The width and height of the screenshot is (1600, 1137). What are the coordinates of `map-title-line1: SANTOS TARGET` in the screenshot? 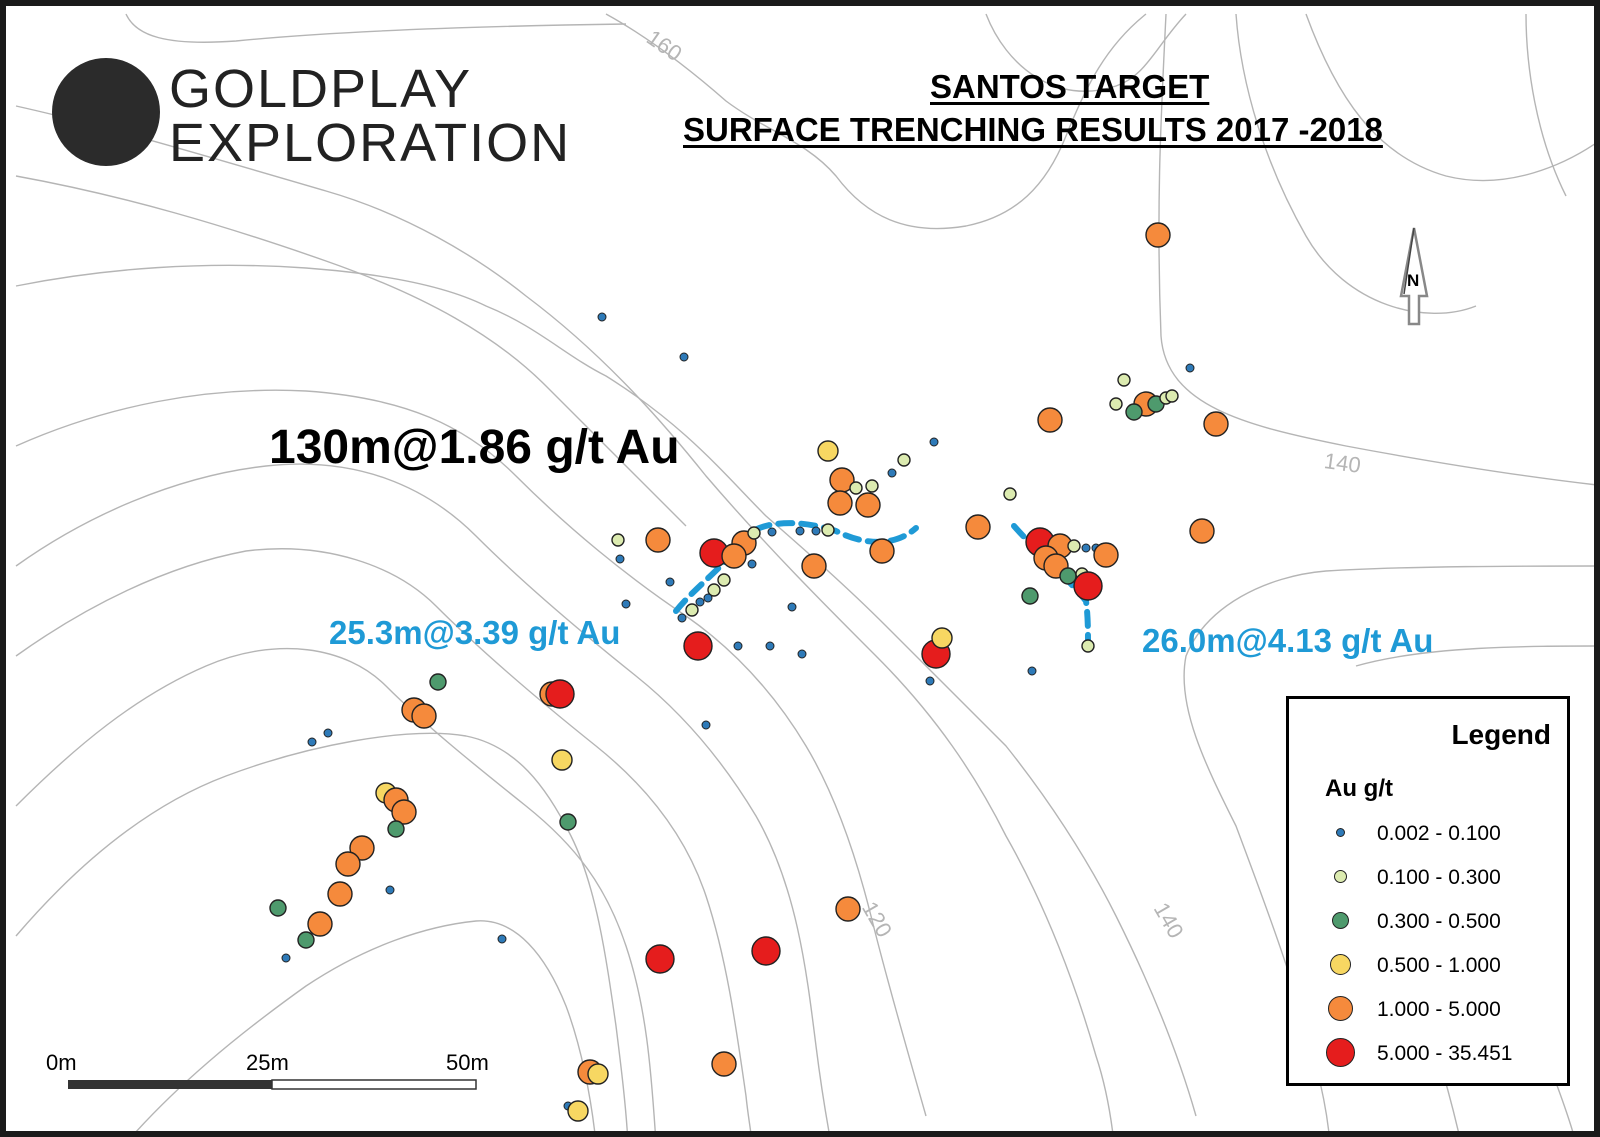 It's located at (1070, 86).